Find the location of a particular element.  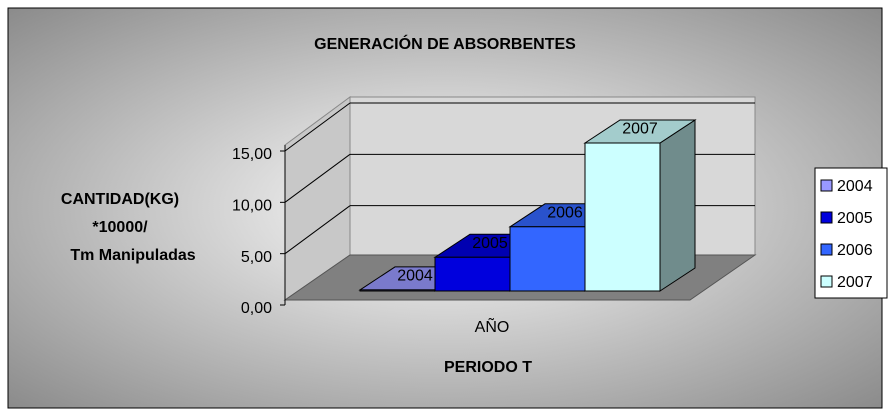

chart-title: GENERACIÓN DE ABSORBENTES is located at coordinates (445, 43).